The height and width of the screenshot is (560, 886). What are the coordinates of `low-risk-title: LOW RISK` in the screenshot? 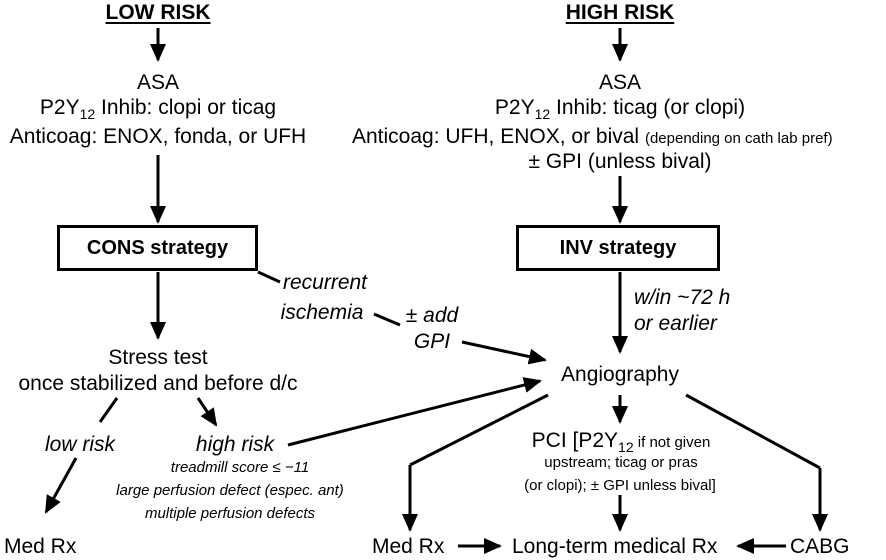 It's located at (158, 12).